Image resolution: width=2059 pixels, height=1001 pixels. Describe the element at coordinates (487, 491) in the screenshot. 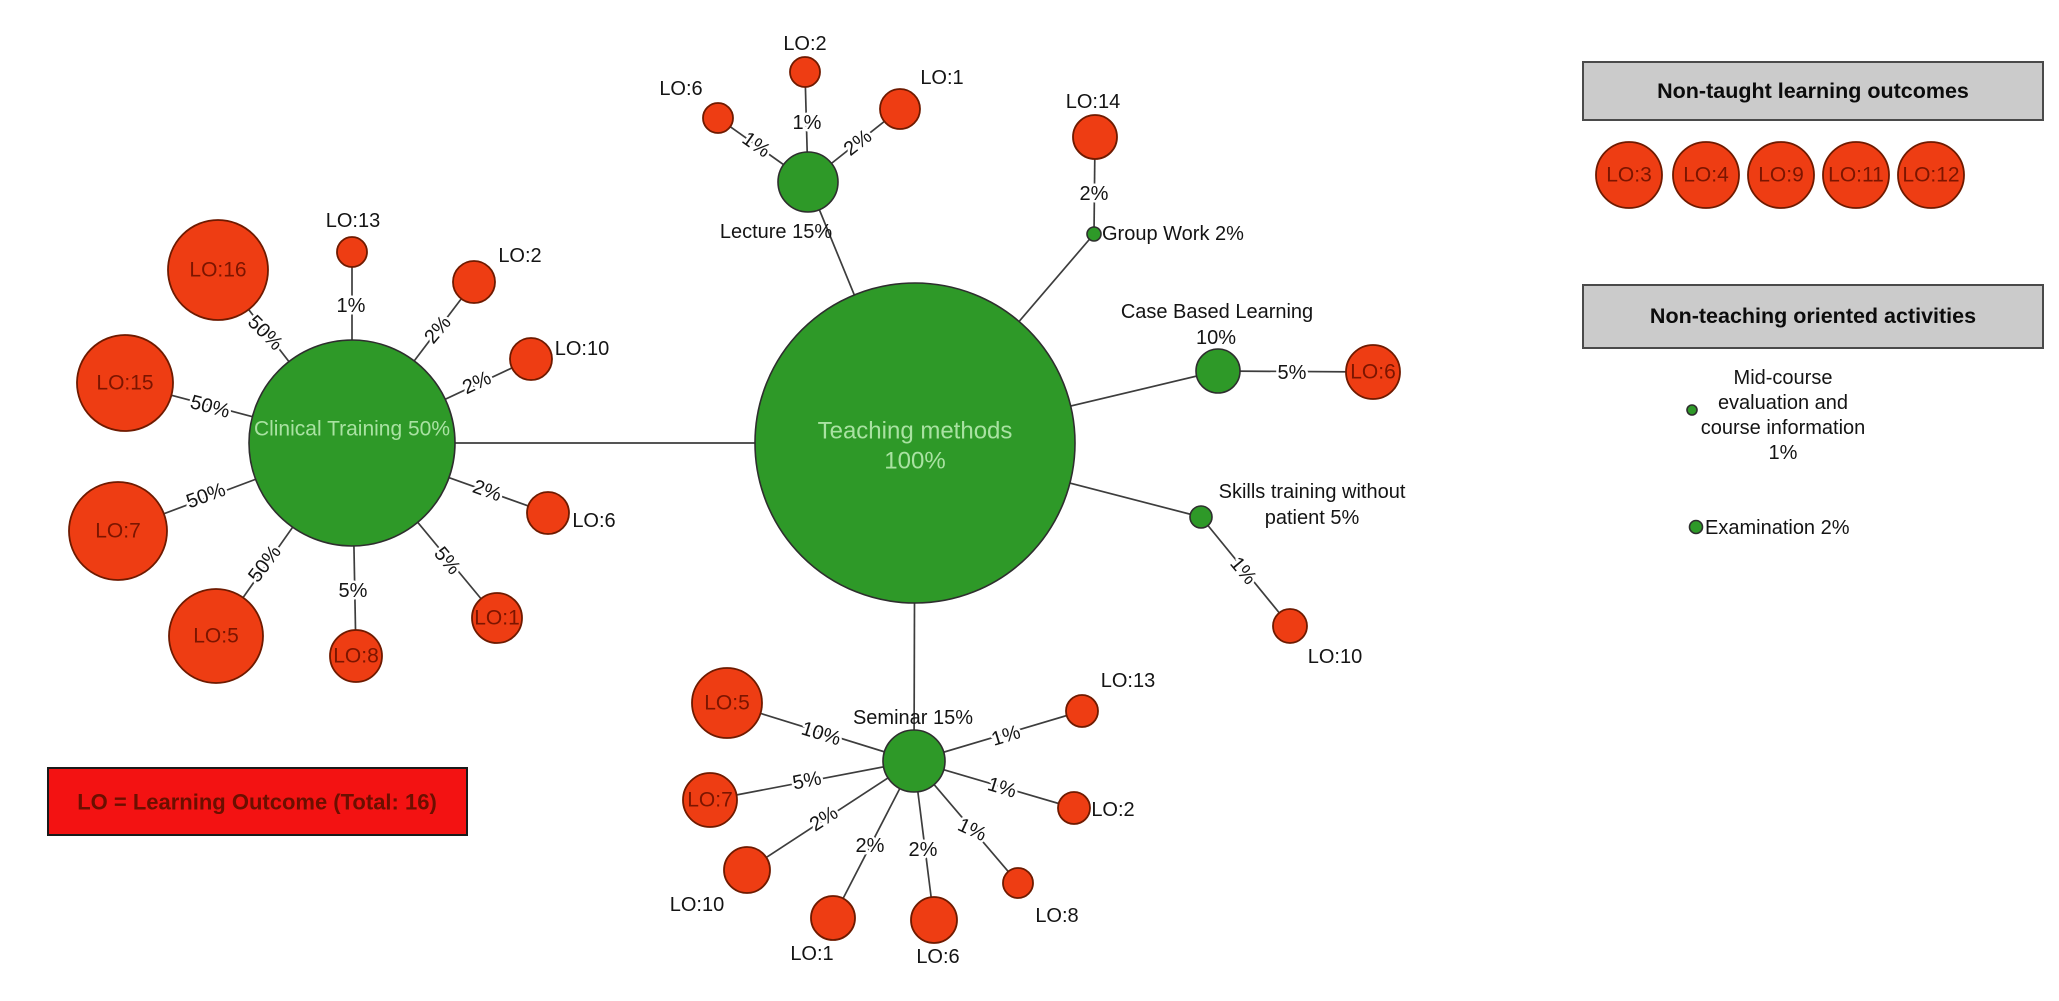

I see `pct-clinical-lo6: 2%` at that location.